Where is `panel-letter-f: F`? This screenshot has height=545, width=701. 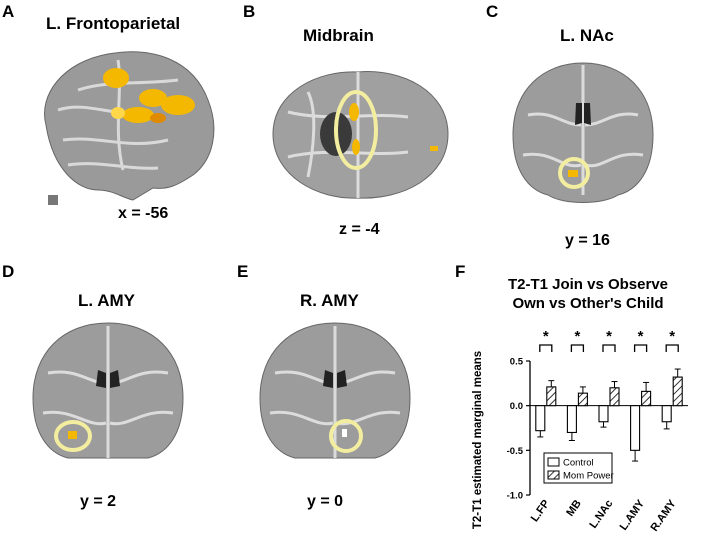 panel-letter-f: F is located at coordinates (460, 271).